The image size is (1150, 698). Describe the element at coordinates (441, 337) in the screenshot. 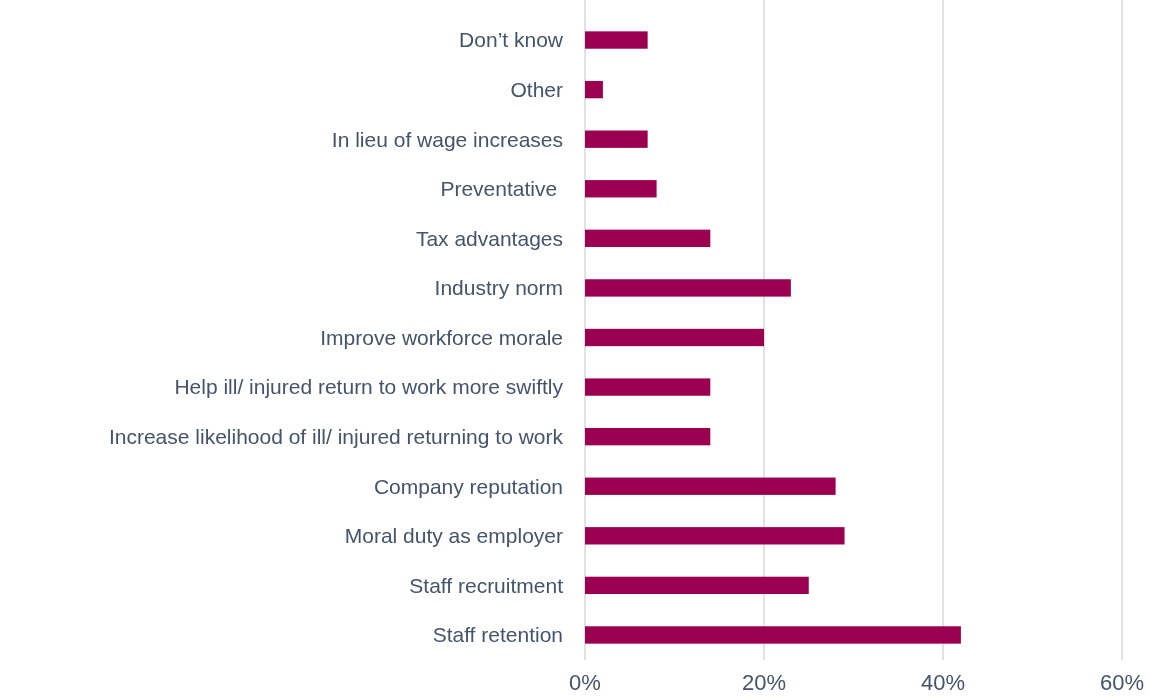

I see `y-tick-label: Improve workforce morale` at that location.